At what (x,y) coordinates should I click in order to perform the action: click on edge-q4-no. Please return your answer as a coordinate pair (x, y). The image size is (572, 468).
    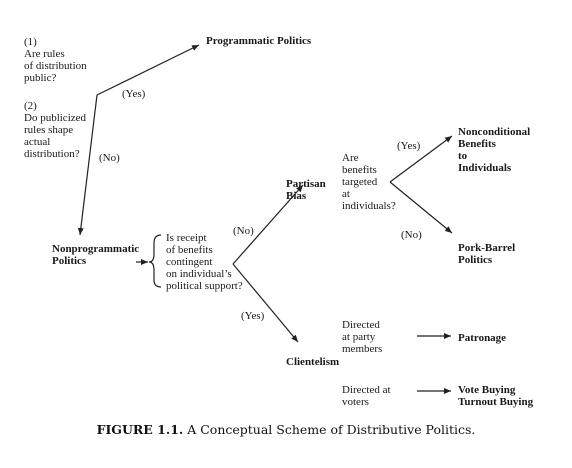
    Looking at the image, I should click on (421, 207).